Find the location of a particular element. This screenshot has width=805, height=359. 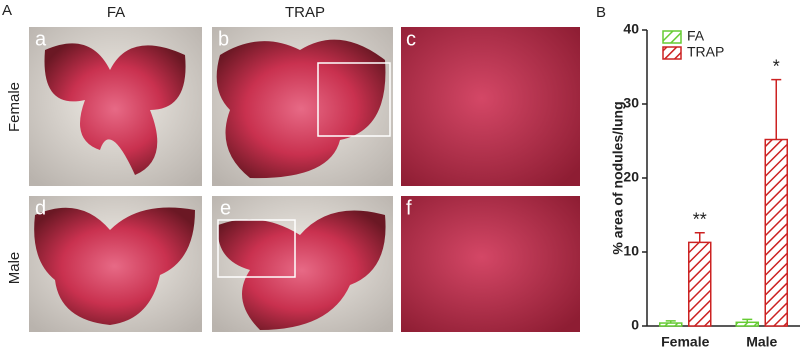

photo-a is located at coordinates (115, 106).